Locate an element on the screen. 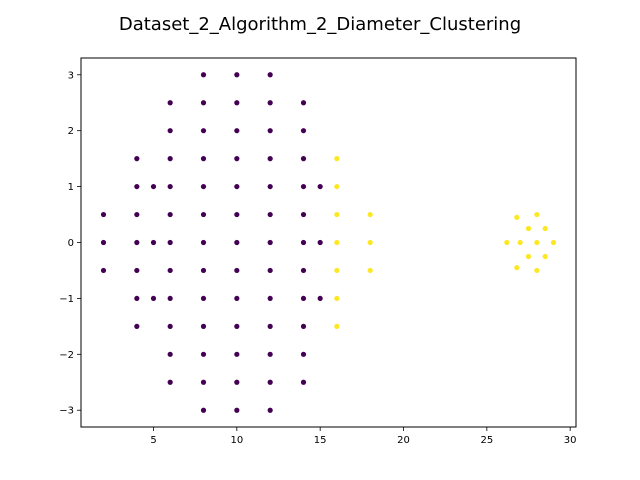 This screenshot has width=640, height=480. y-tick-label: −2 is located at coordinates (66, 355).